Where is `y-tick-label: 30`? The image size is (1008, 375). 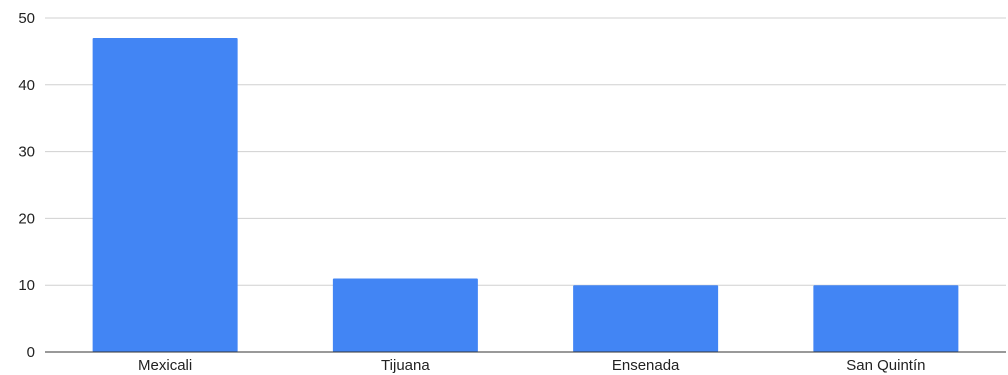 y-tick-label: 30 is located at coordinates (26, 152).